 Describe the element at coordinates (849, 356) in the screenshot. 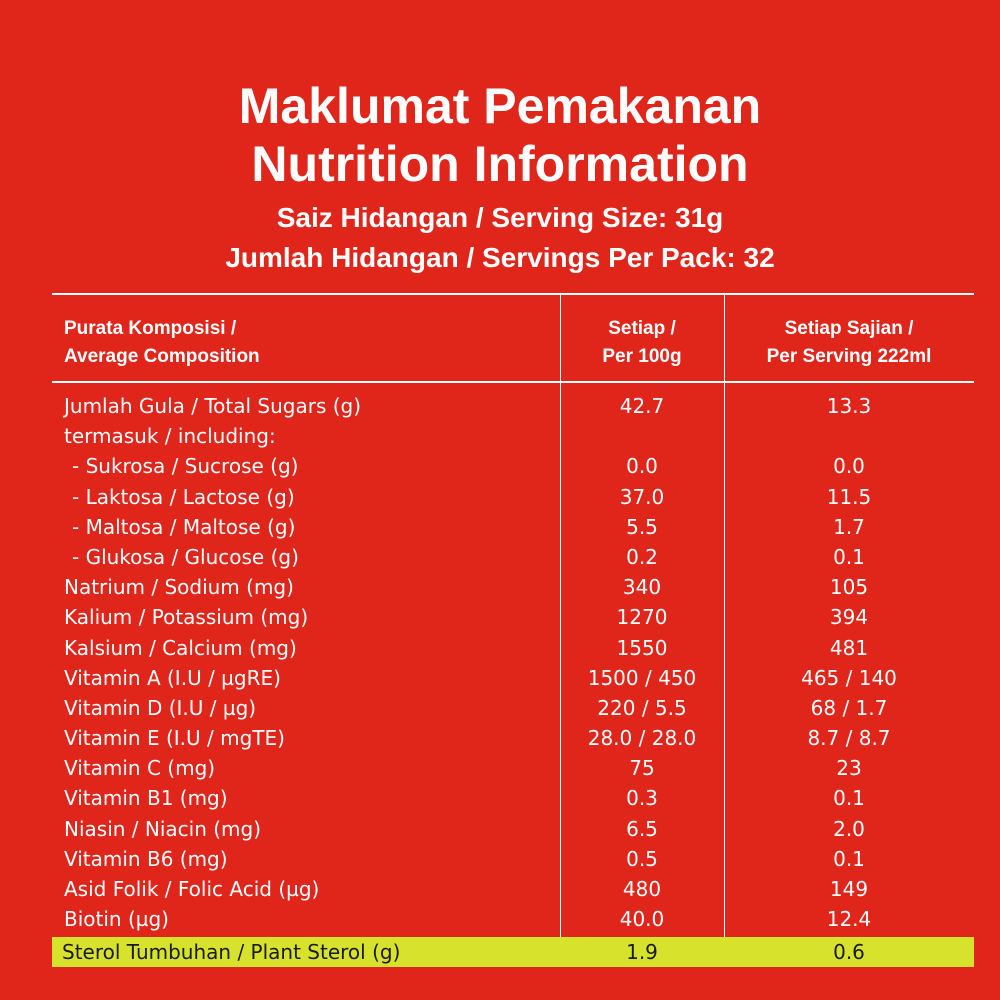

I see `column-header-line: Per Serving 222ml` at that location.